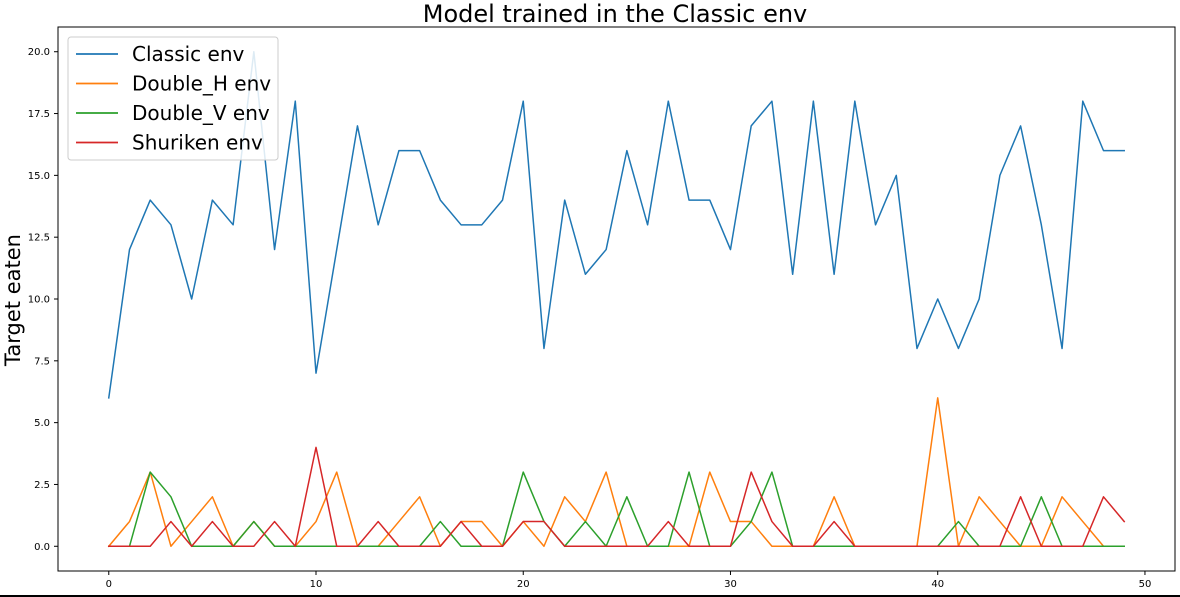 This screenshot has width=1180, height=597. I want to click on y-tick-label: 20.0, so click(39, 52).